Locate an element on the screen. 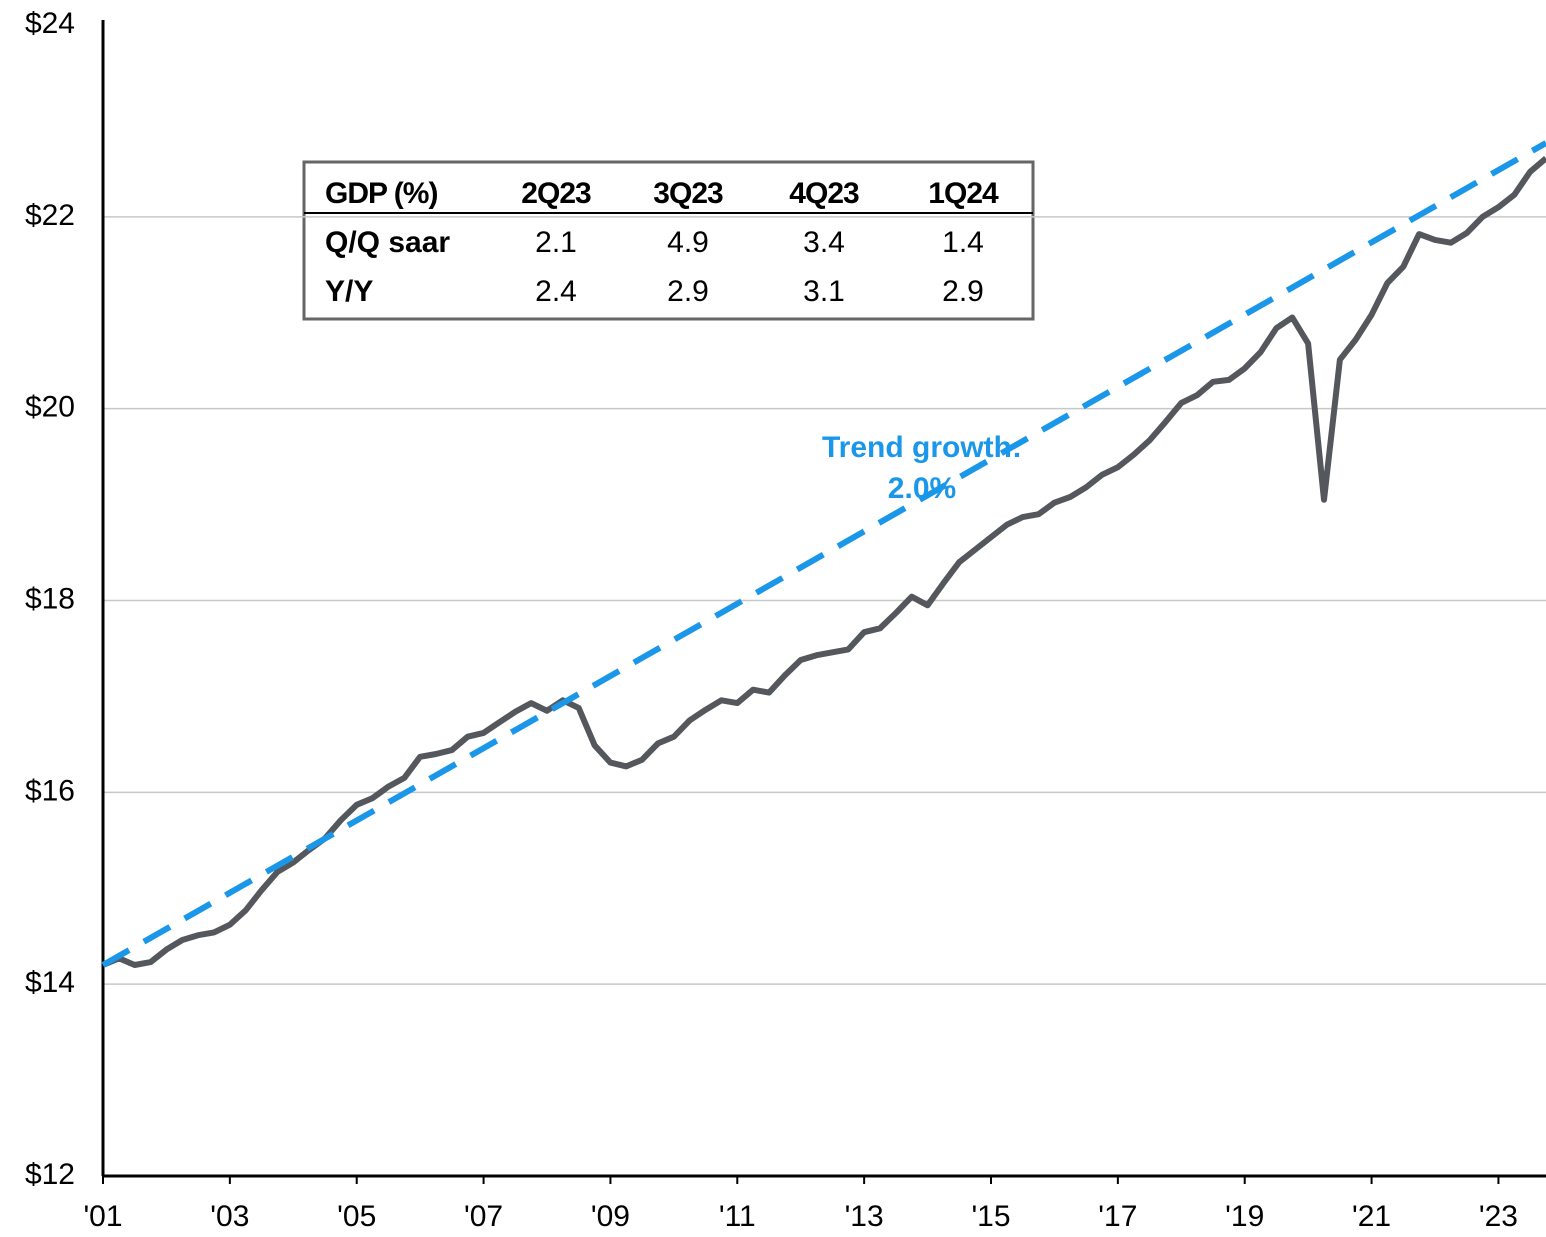 Image resolution: width=1546 pixels, height=1237 pixels. table-header: 4Q23 is located at coordinates (824, 193).